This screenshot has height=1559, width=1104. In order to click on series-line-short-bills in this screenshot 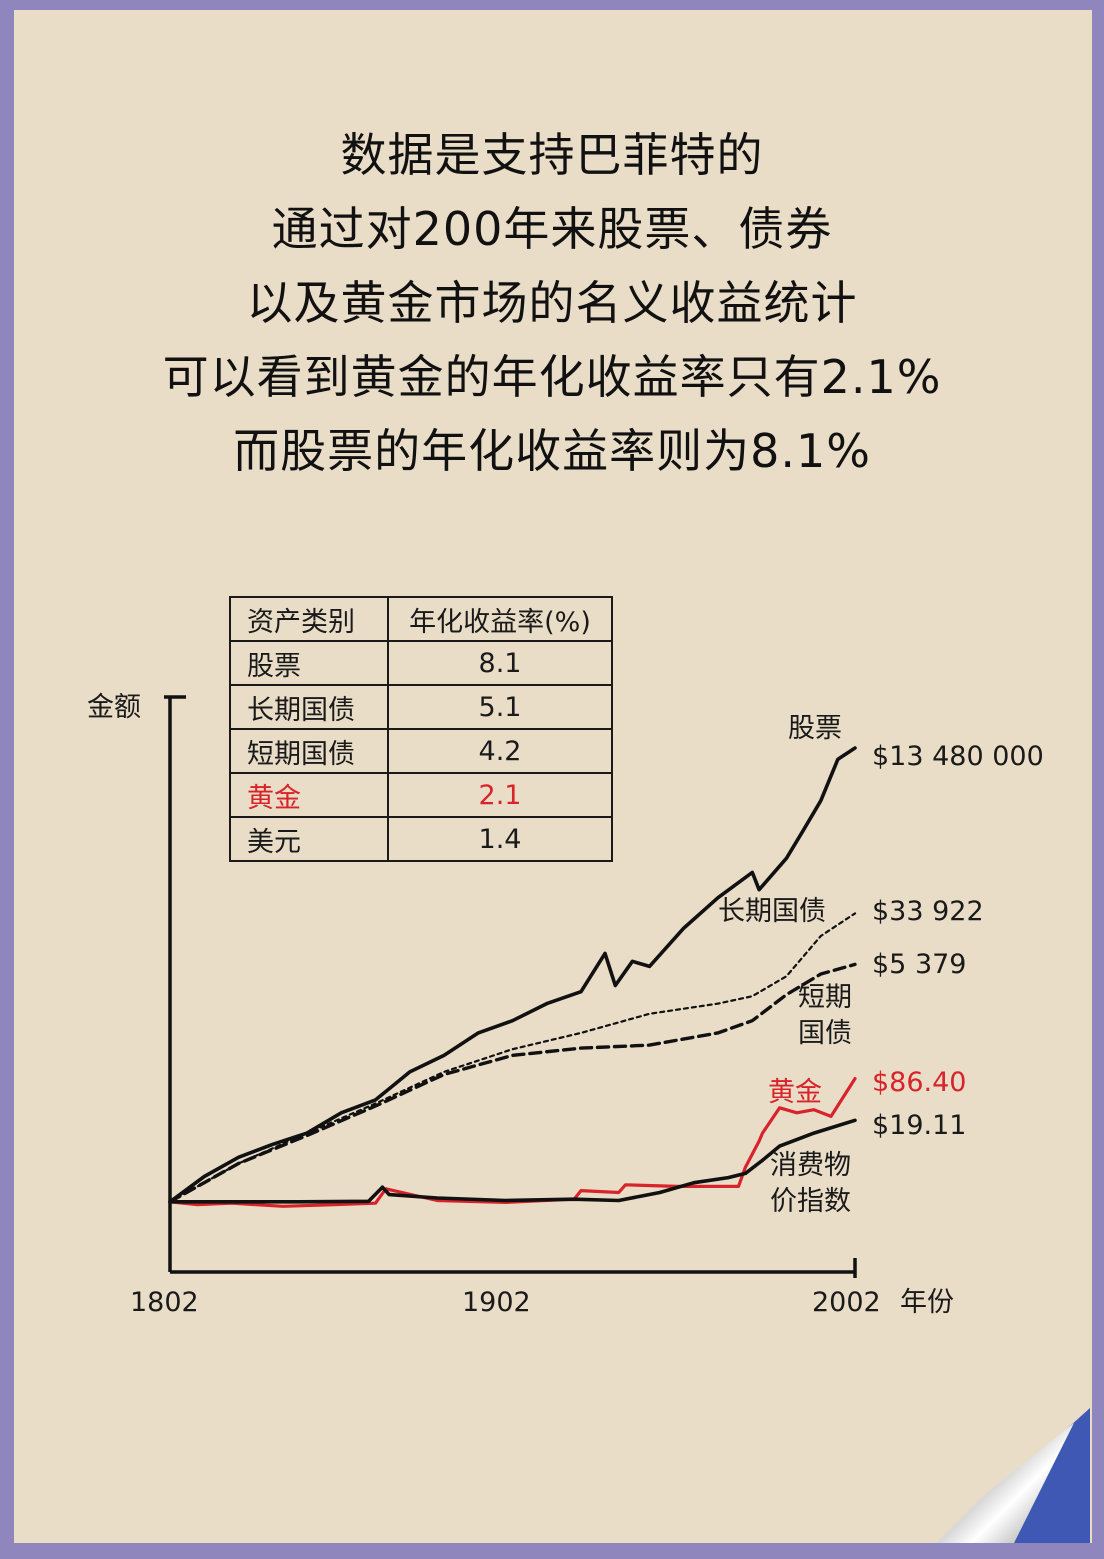, I will do `click(512, 1083)`.